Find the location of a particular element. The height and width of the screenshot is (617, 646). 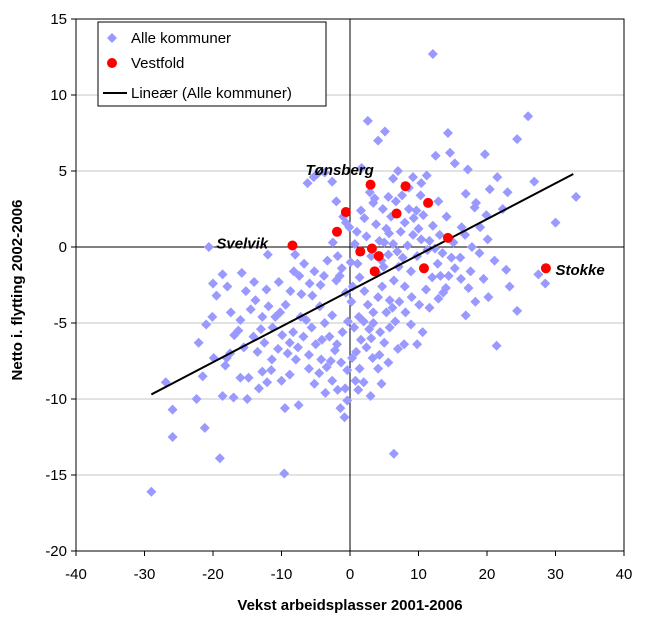

annotation-label: Stokke is located at coordinates (580, 270).